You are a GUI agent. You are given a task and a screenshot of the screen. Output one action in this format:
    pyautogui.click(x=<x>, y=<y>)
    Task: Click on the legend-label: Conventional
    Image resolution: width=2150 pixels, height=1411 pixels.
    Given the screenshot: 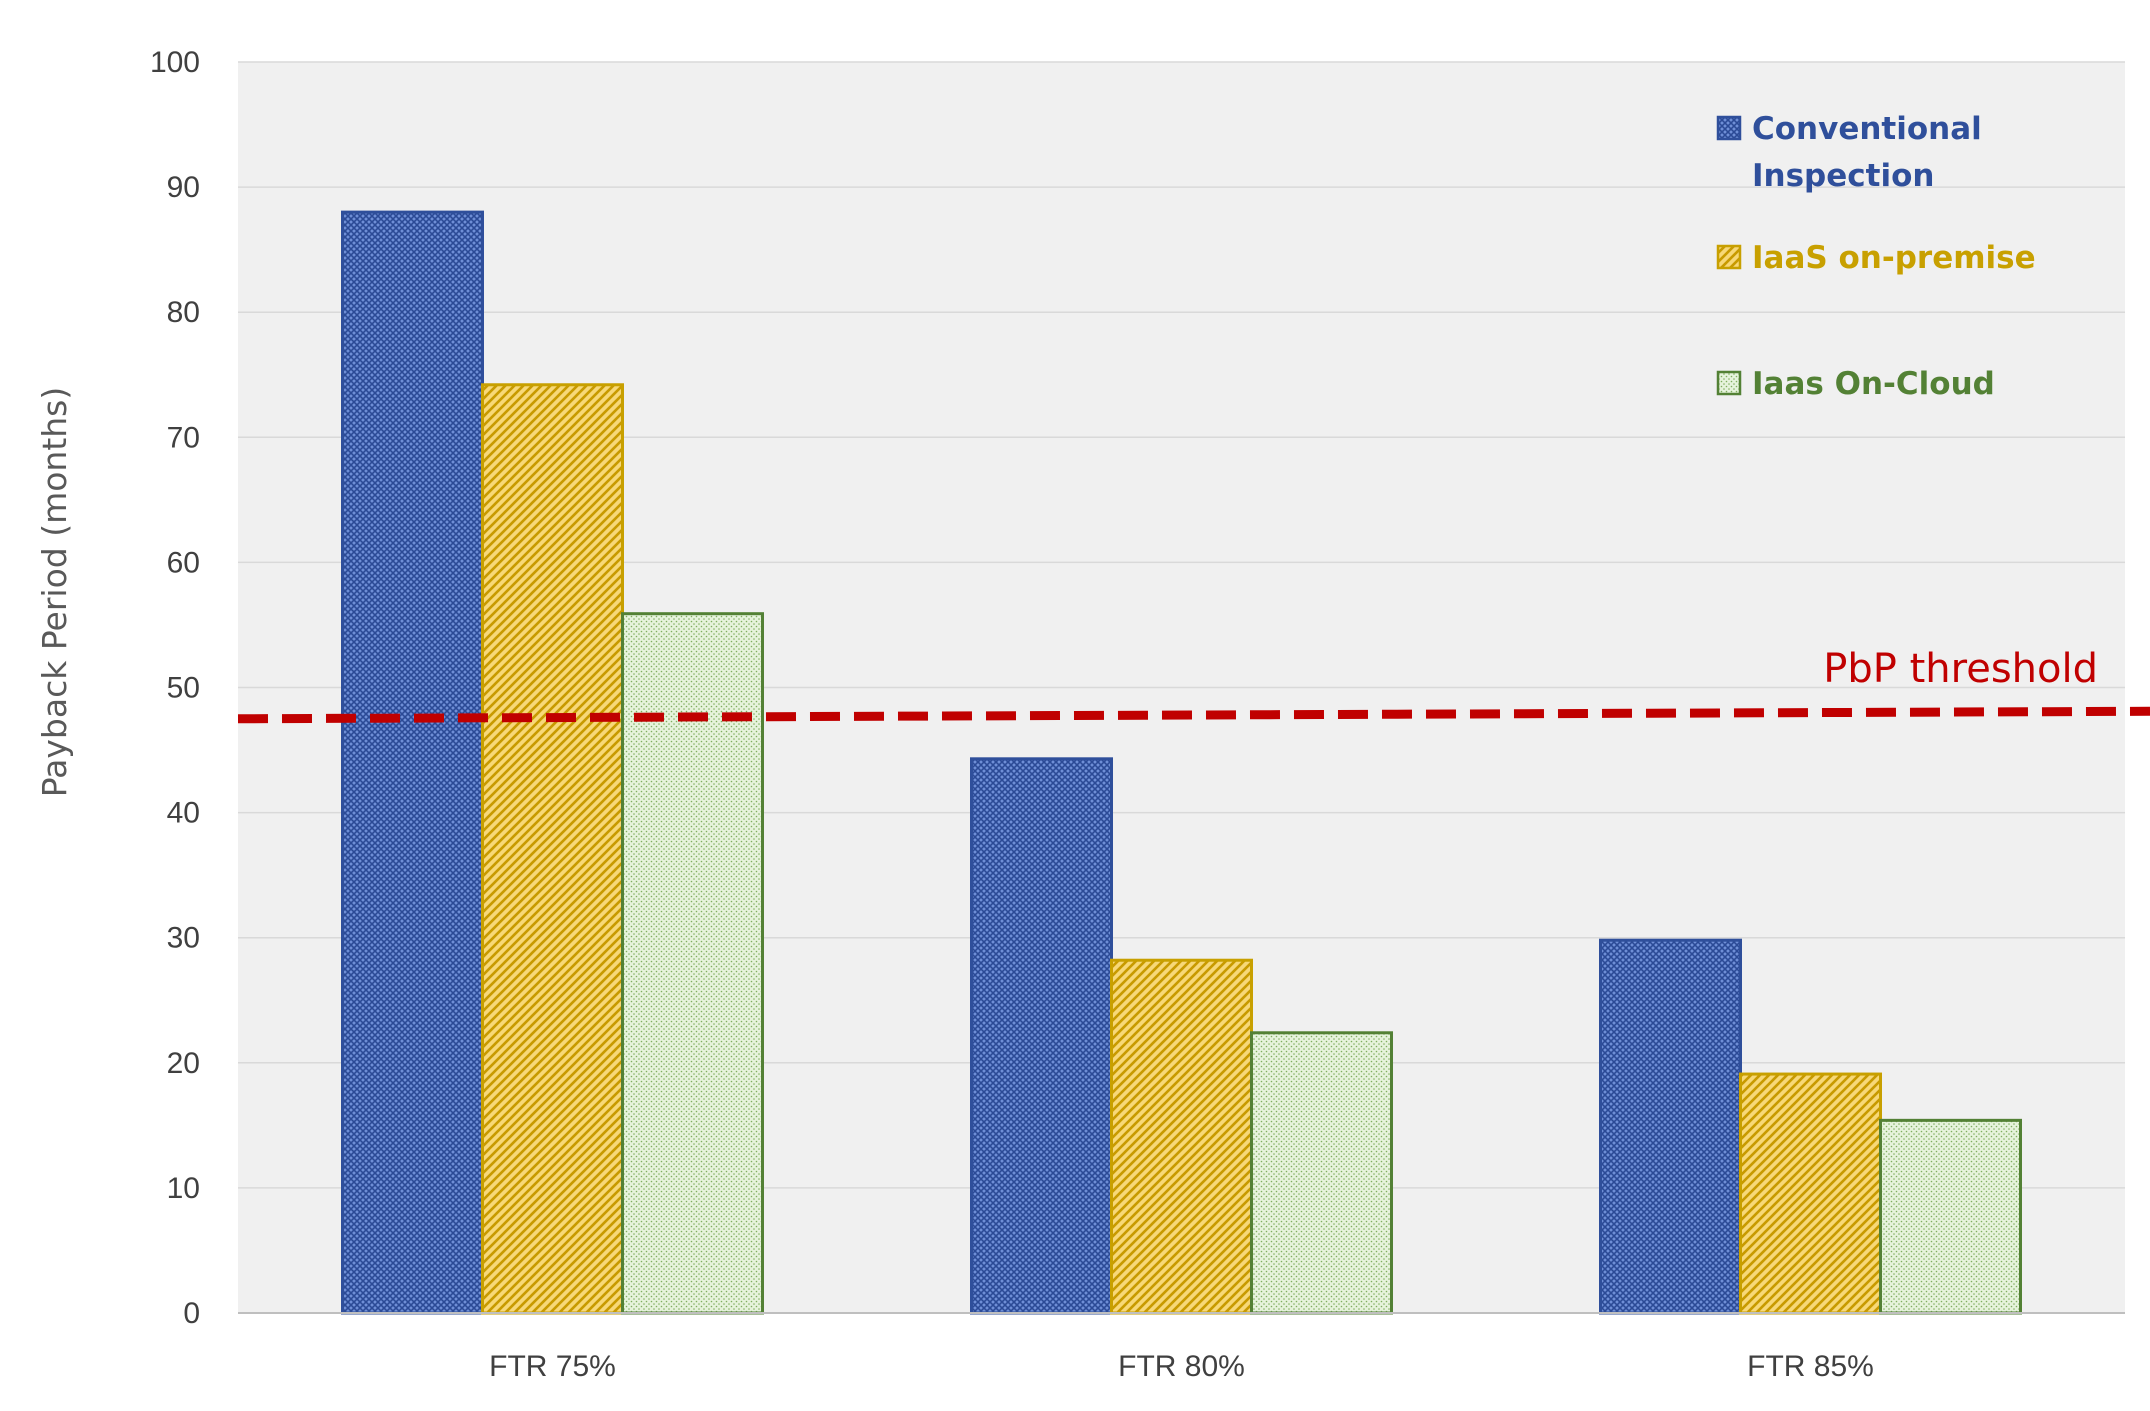 What is the action you would take?
    pyautogui.click(x=1867, y=129)
    